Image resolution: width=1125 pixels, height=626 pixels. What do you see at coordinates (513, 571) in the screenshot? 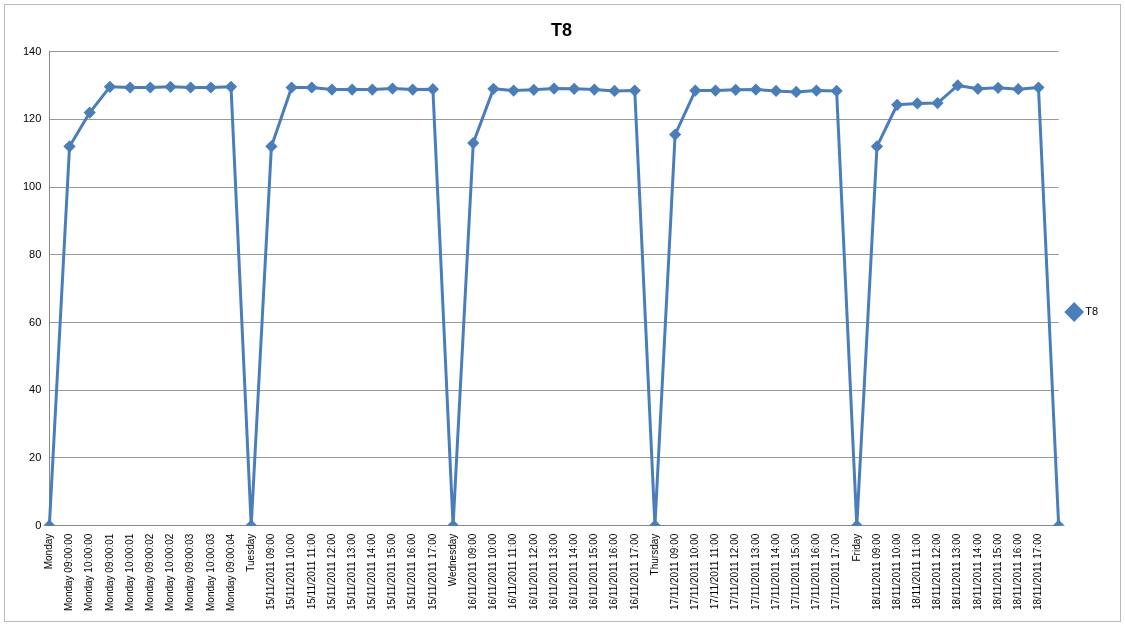
I see `x-tick-label: 16/11/2011 11:00` at bounding box center [513, 571].